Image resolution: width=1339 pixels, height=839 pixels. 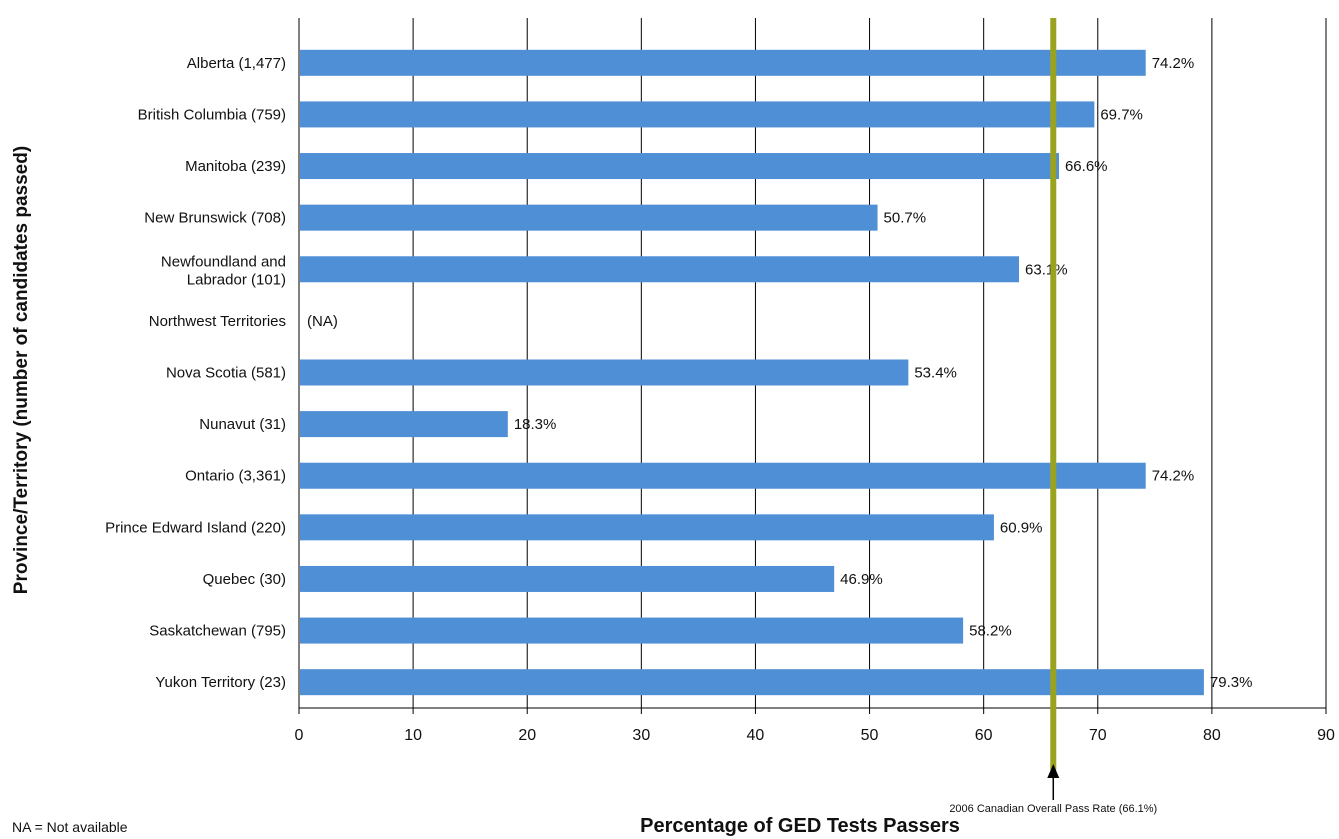 I want to click on value-label: 66.6%, so click(x=1086, y=166).